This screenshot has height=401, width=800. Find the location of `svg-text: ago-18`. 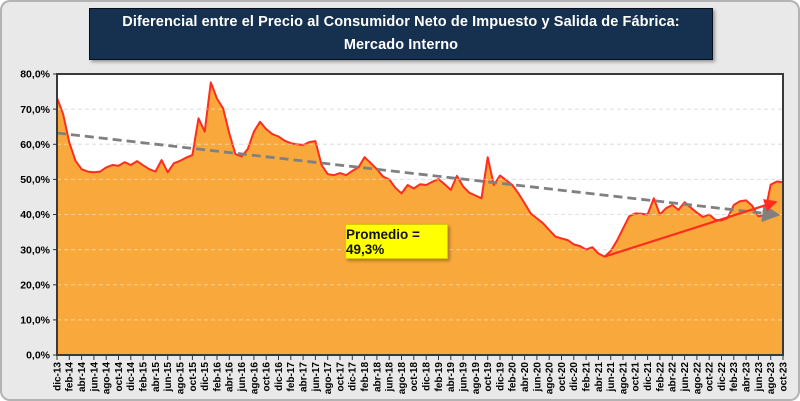

svg-text: ago-18 is located at coordinates (402, 378).